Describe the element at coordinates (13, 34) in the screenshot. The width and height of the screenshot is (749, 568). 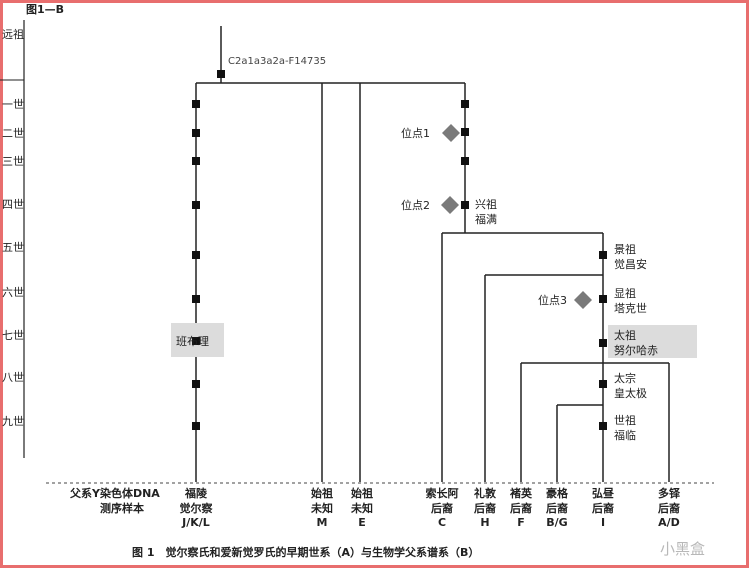
I see `gen-label-0: 远祖` at that location.